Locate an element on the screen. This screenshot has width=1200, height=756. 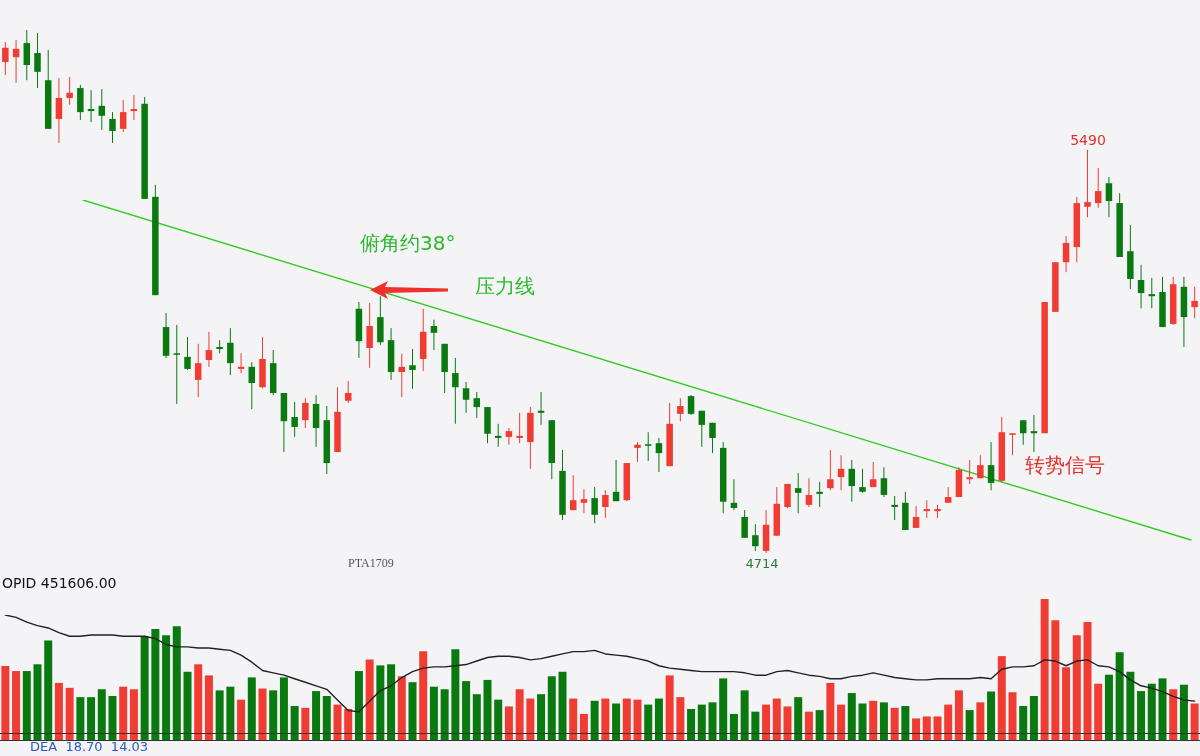
text: 4714 is located at coordinates (762, 563).